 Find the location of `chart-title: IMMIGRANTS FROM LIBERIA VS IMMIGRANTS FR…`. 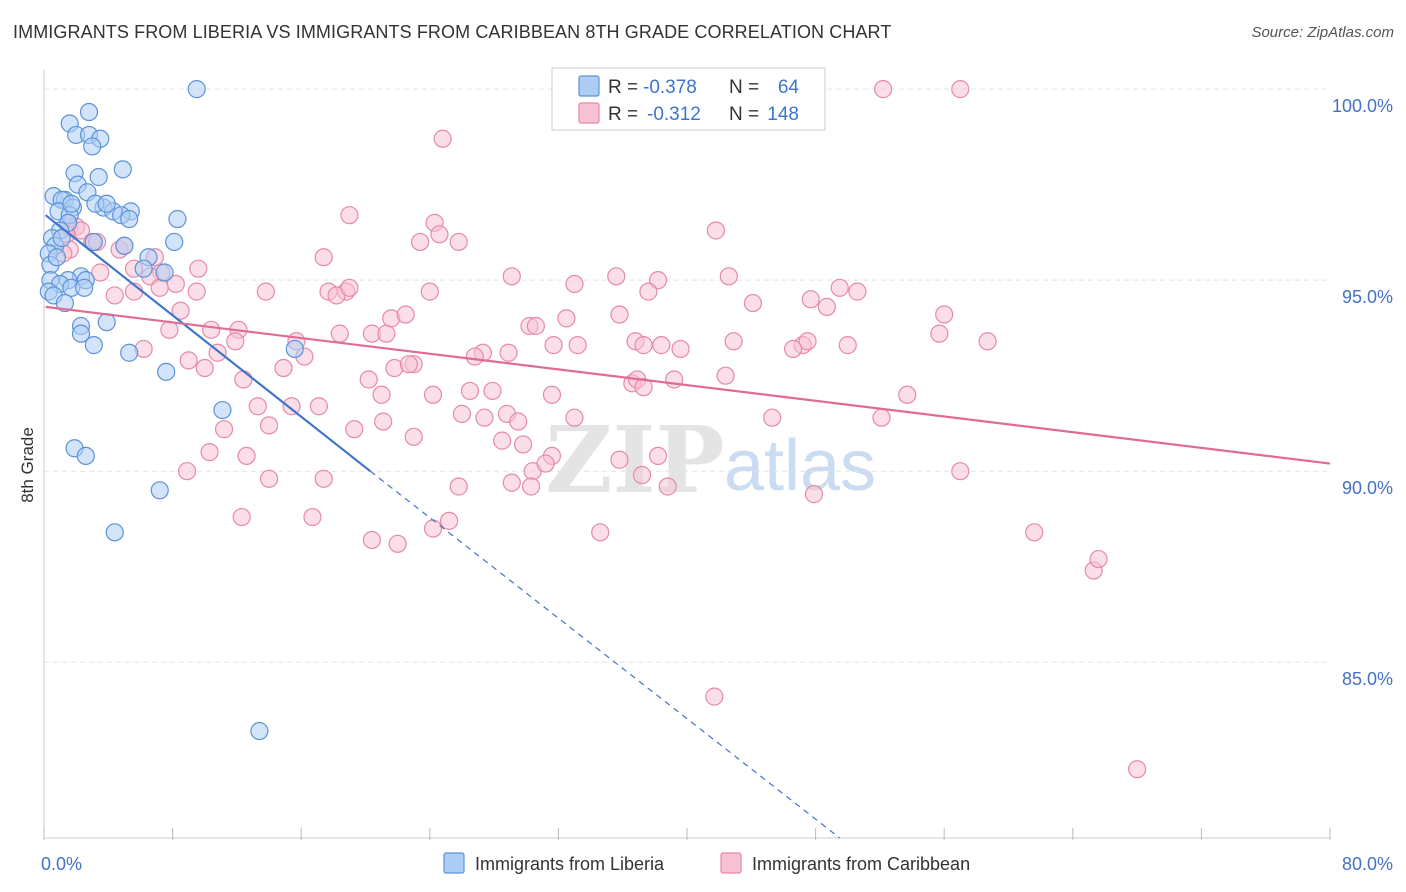

chart-title: IMMIGRANTS FROM LIBERIA VS IMMIGRANTS FR… is located at coordinates (452, 32).